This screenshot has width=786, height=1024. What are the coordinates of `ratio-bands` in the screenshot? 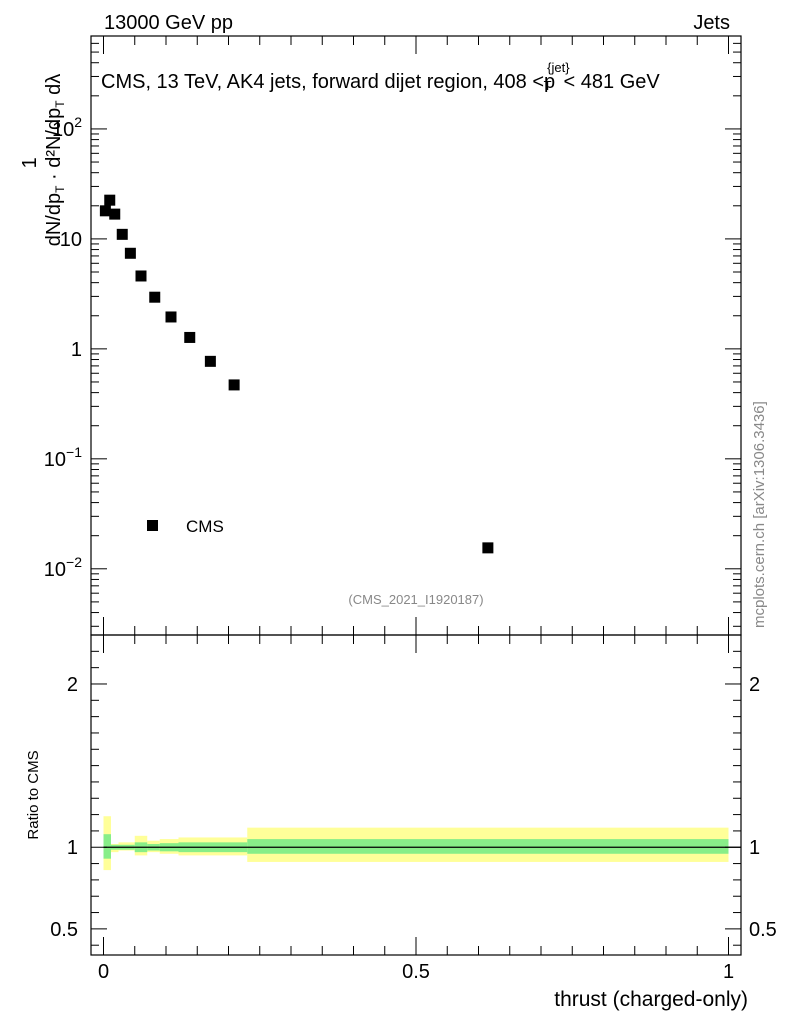 It's located at (416, 843).